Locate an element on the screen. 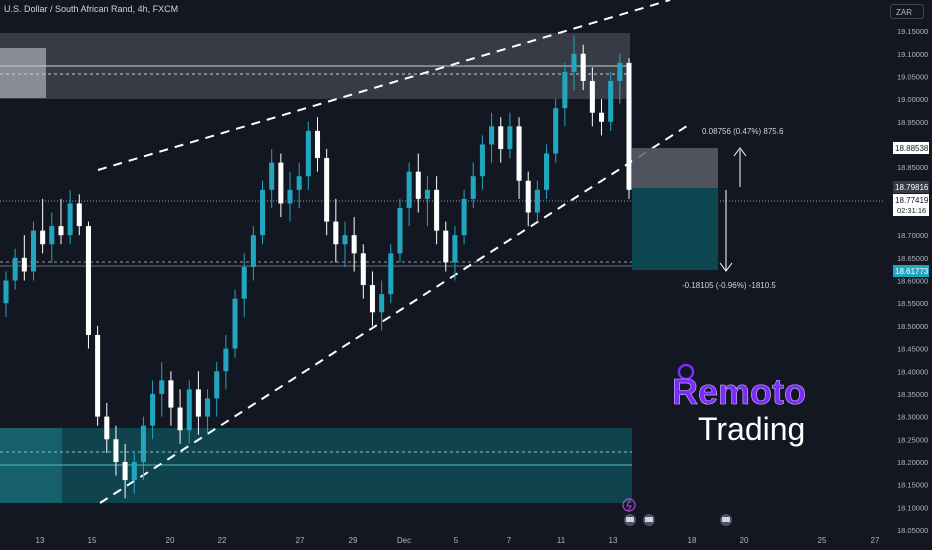 This screenshot has height=550, width=932. x-tick-label: 18 is located at coordinates (692, 540).